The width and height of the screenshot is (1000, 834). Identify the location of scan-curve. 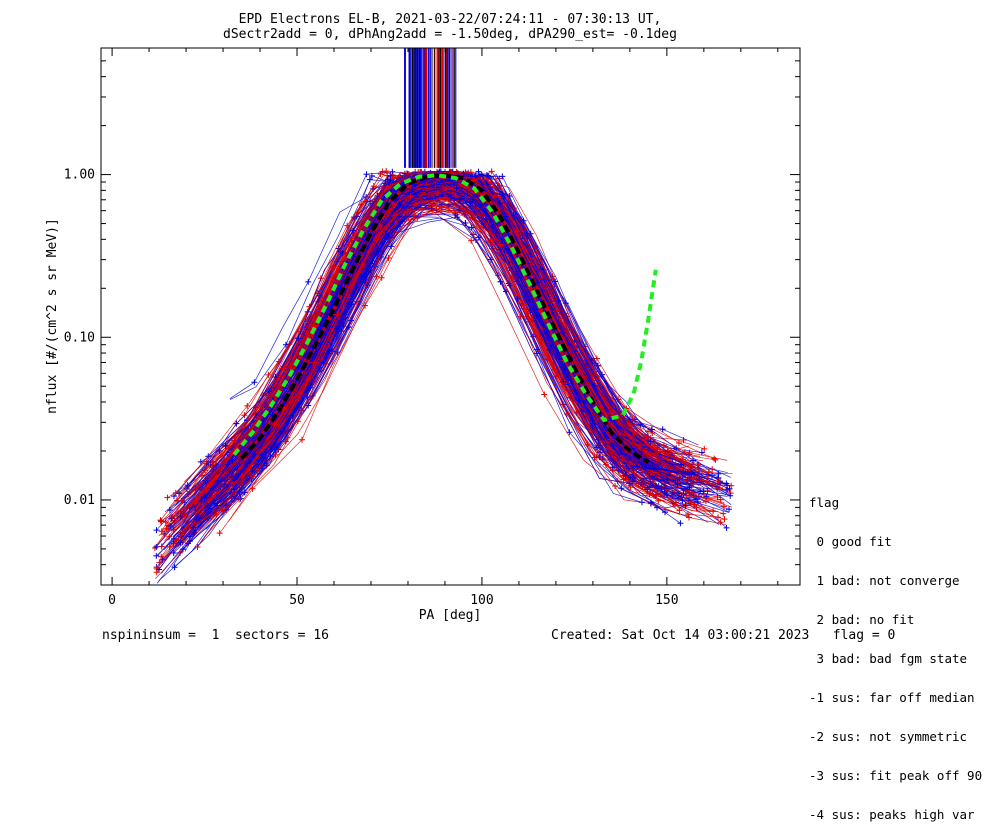
(432, 346).